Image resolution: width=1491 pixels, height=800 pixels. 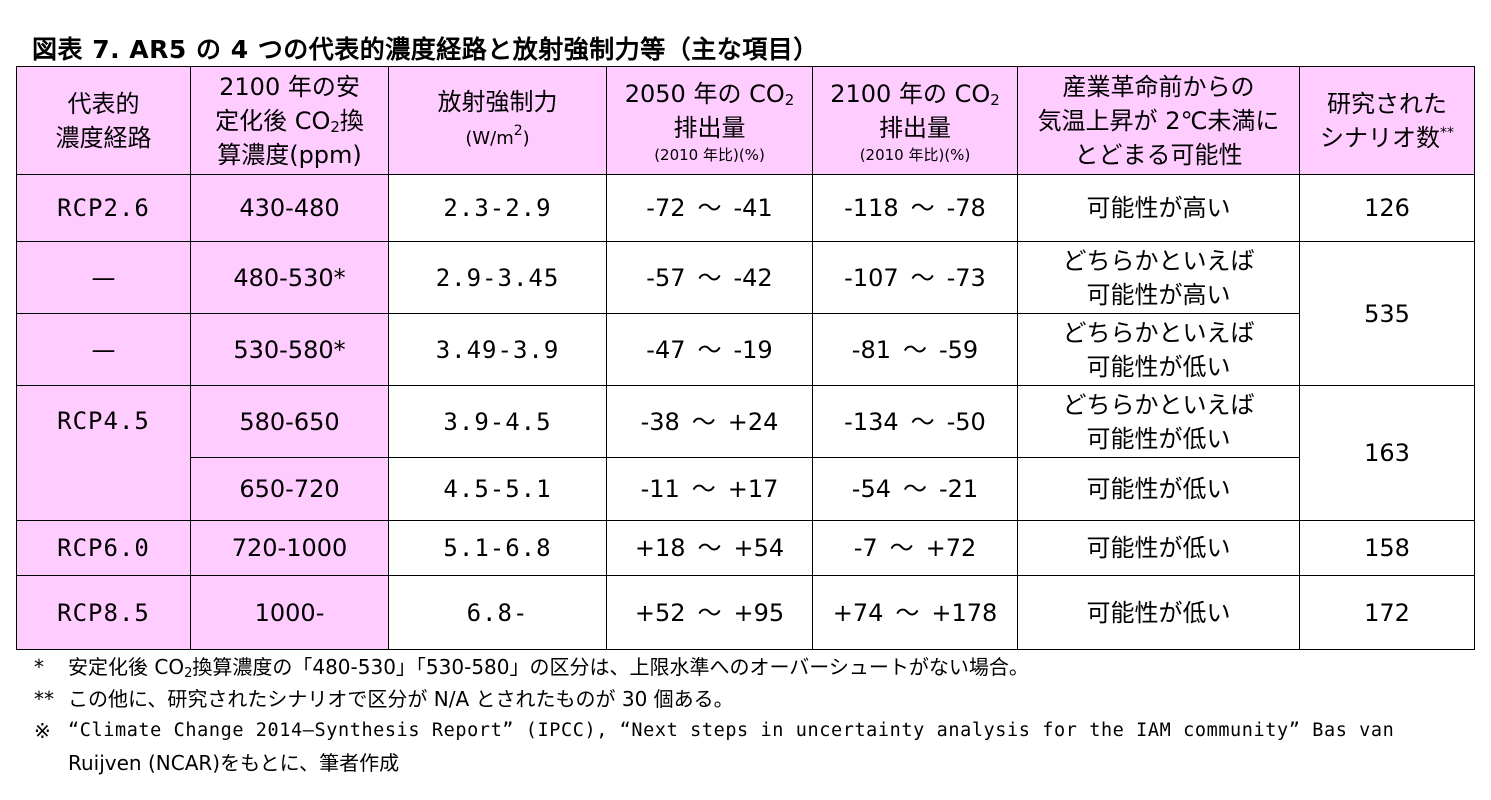 What do you see at coordinates (1158, 208) in the screenshot?
I see `prob-line1: 可能性が高い` at bounding box center [1158, 208].